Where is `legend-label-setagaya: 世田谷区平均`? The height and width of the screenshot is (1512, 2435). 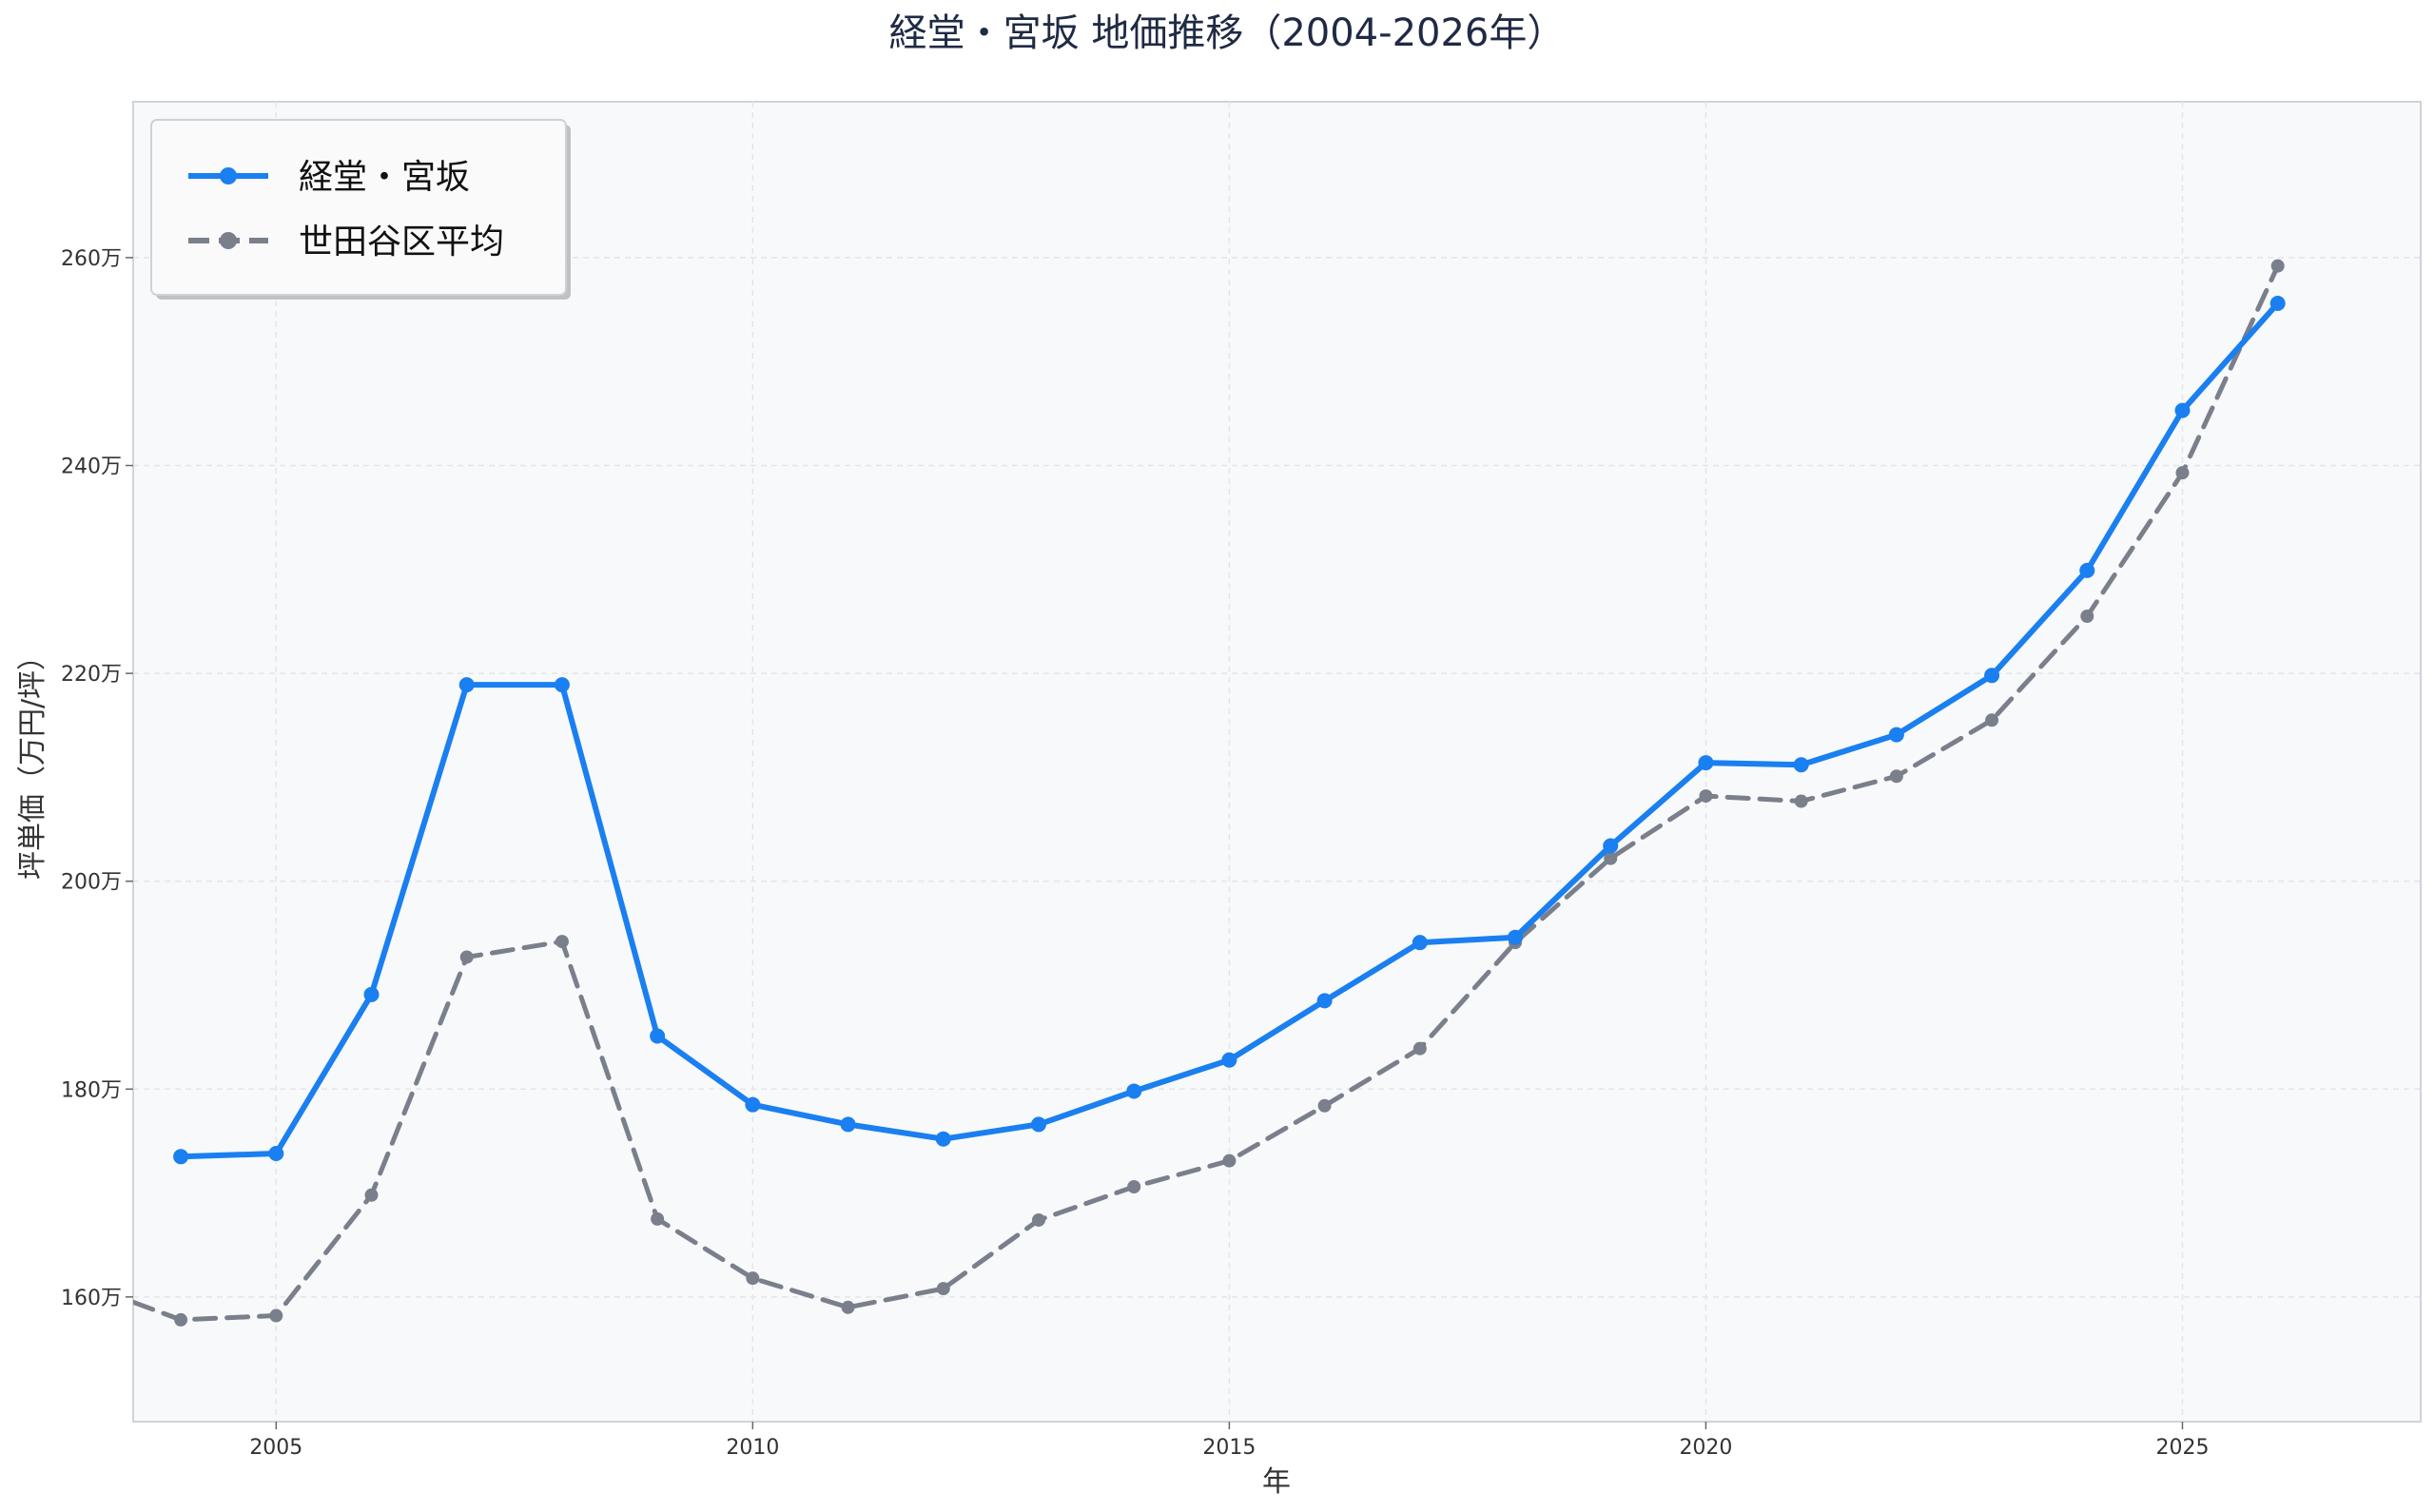 legend-label-setagaya: 世田谷区平均 is located at coordinates (401, 242).